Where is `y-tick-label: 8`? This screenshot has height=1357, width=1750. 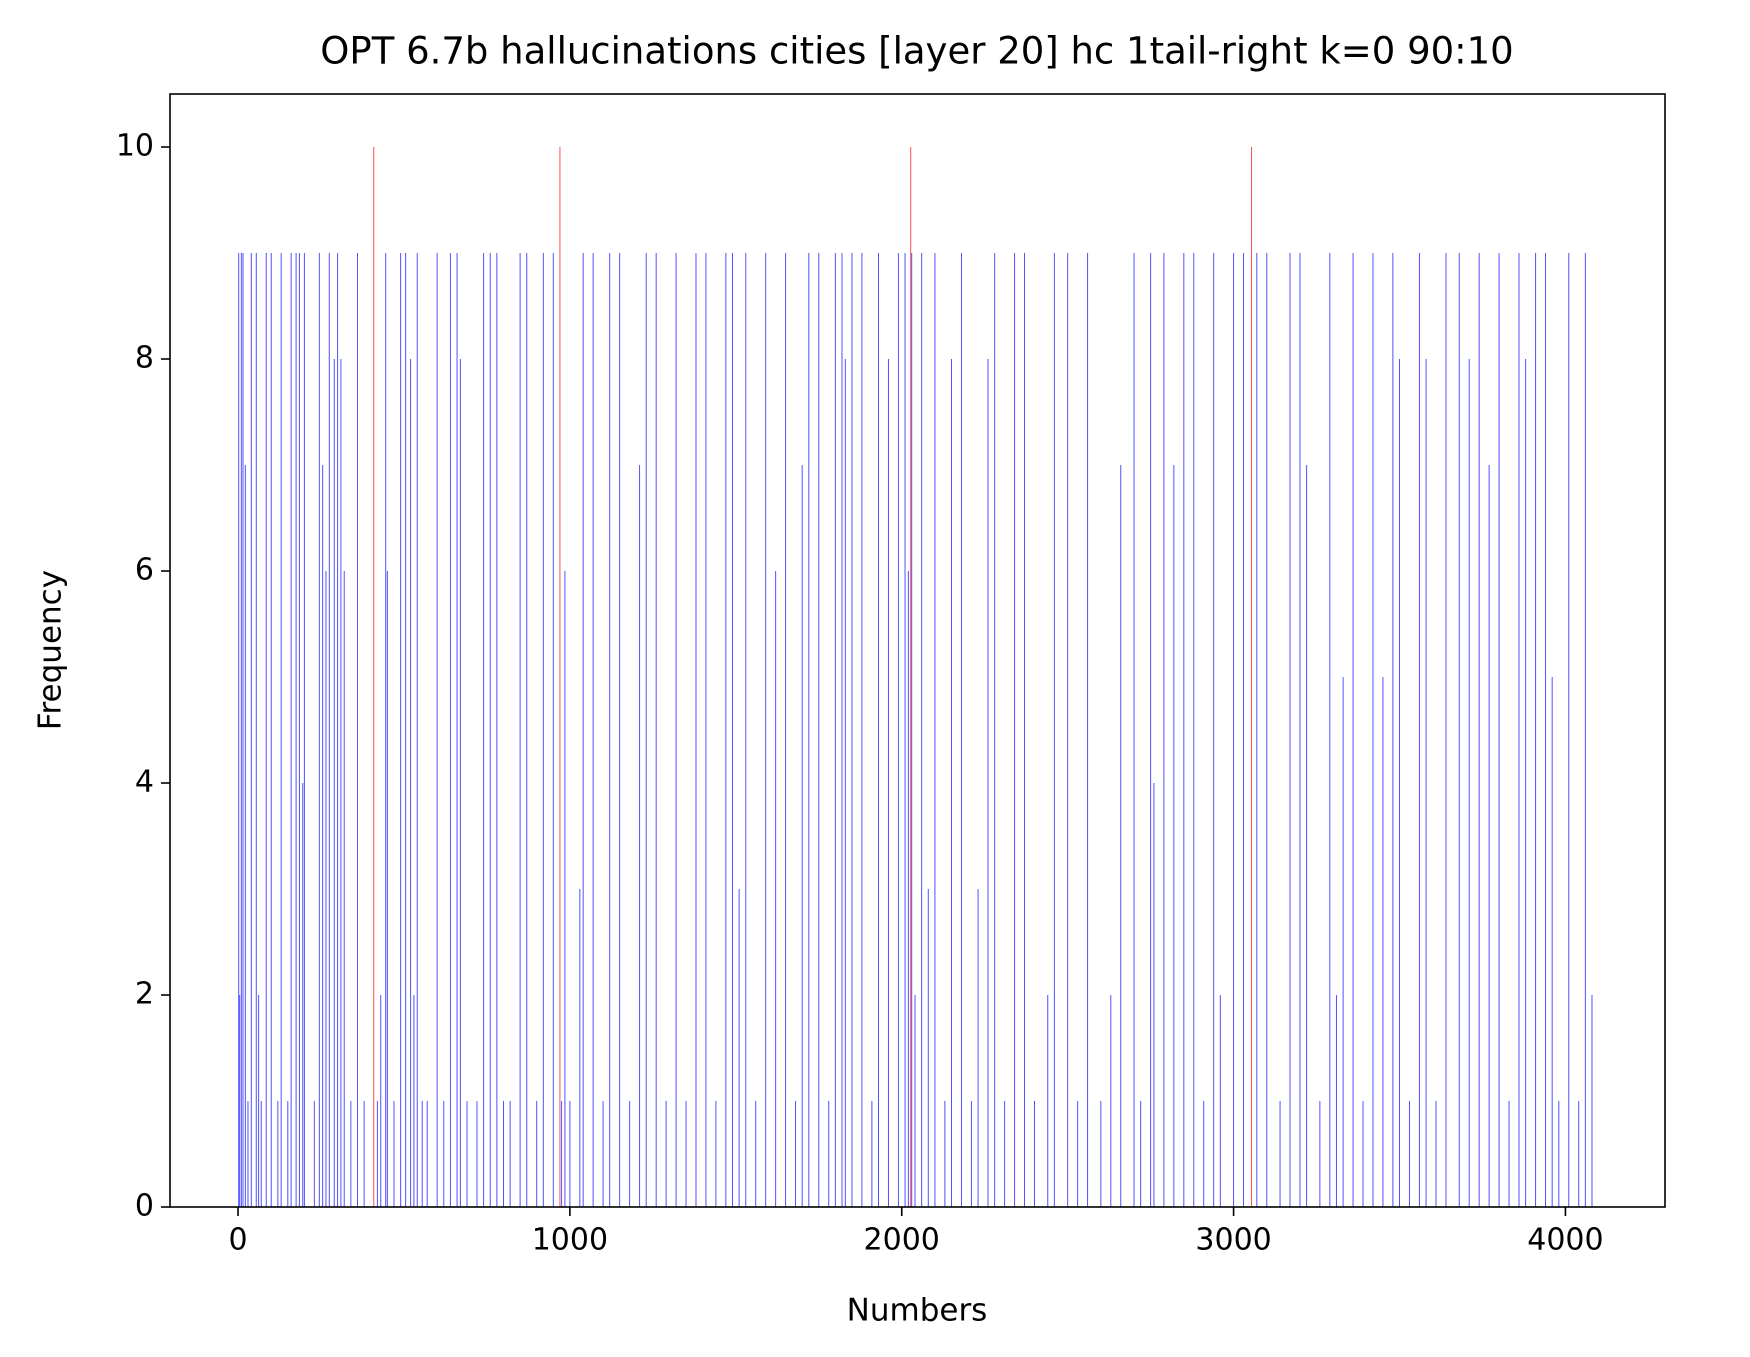
y-tick-label: 8 is located at coordinates (144, 358).